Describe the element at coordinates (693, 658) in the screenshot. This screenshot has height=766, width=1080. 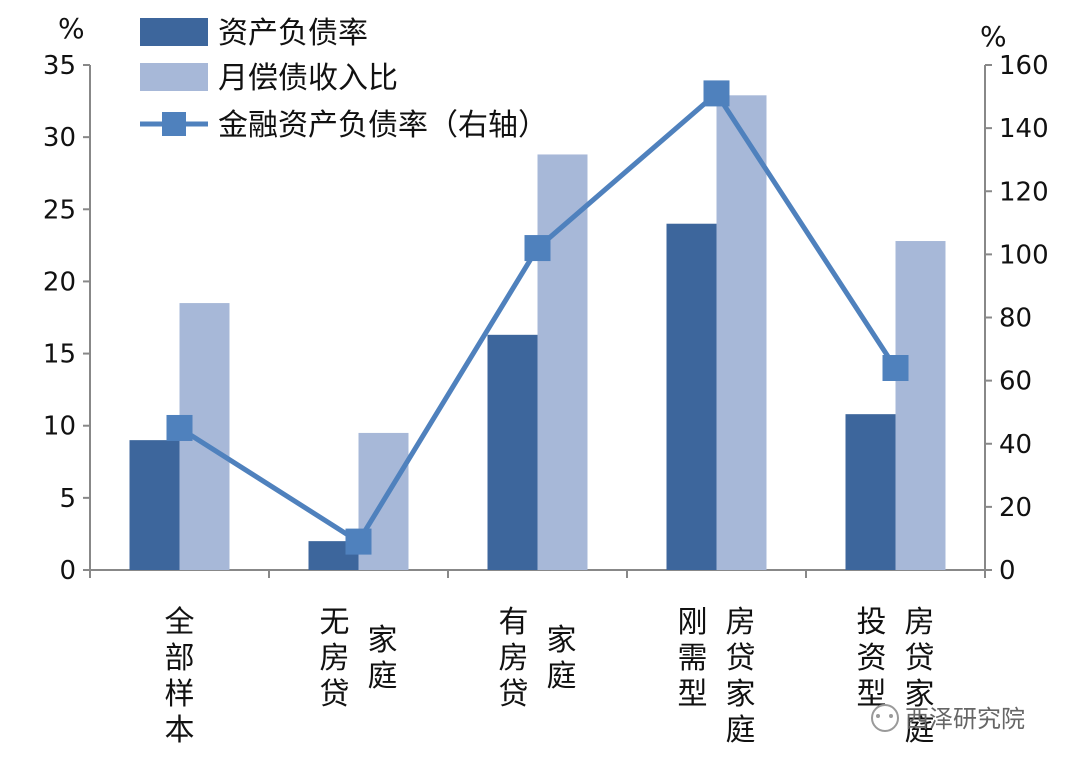
I see `category-label: 刚需型` at that location.